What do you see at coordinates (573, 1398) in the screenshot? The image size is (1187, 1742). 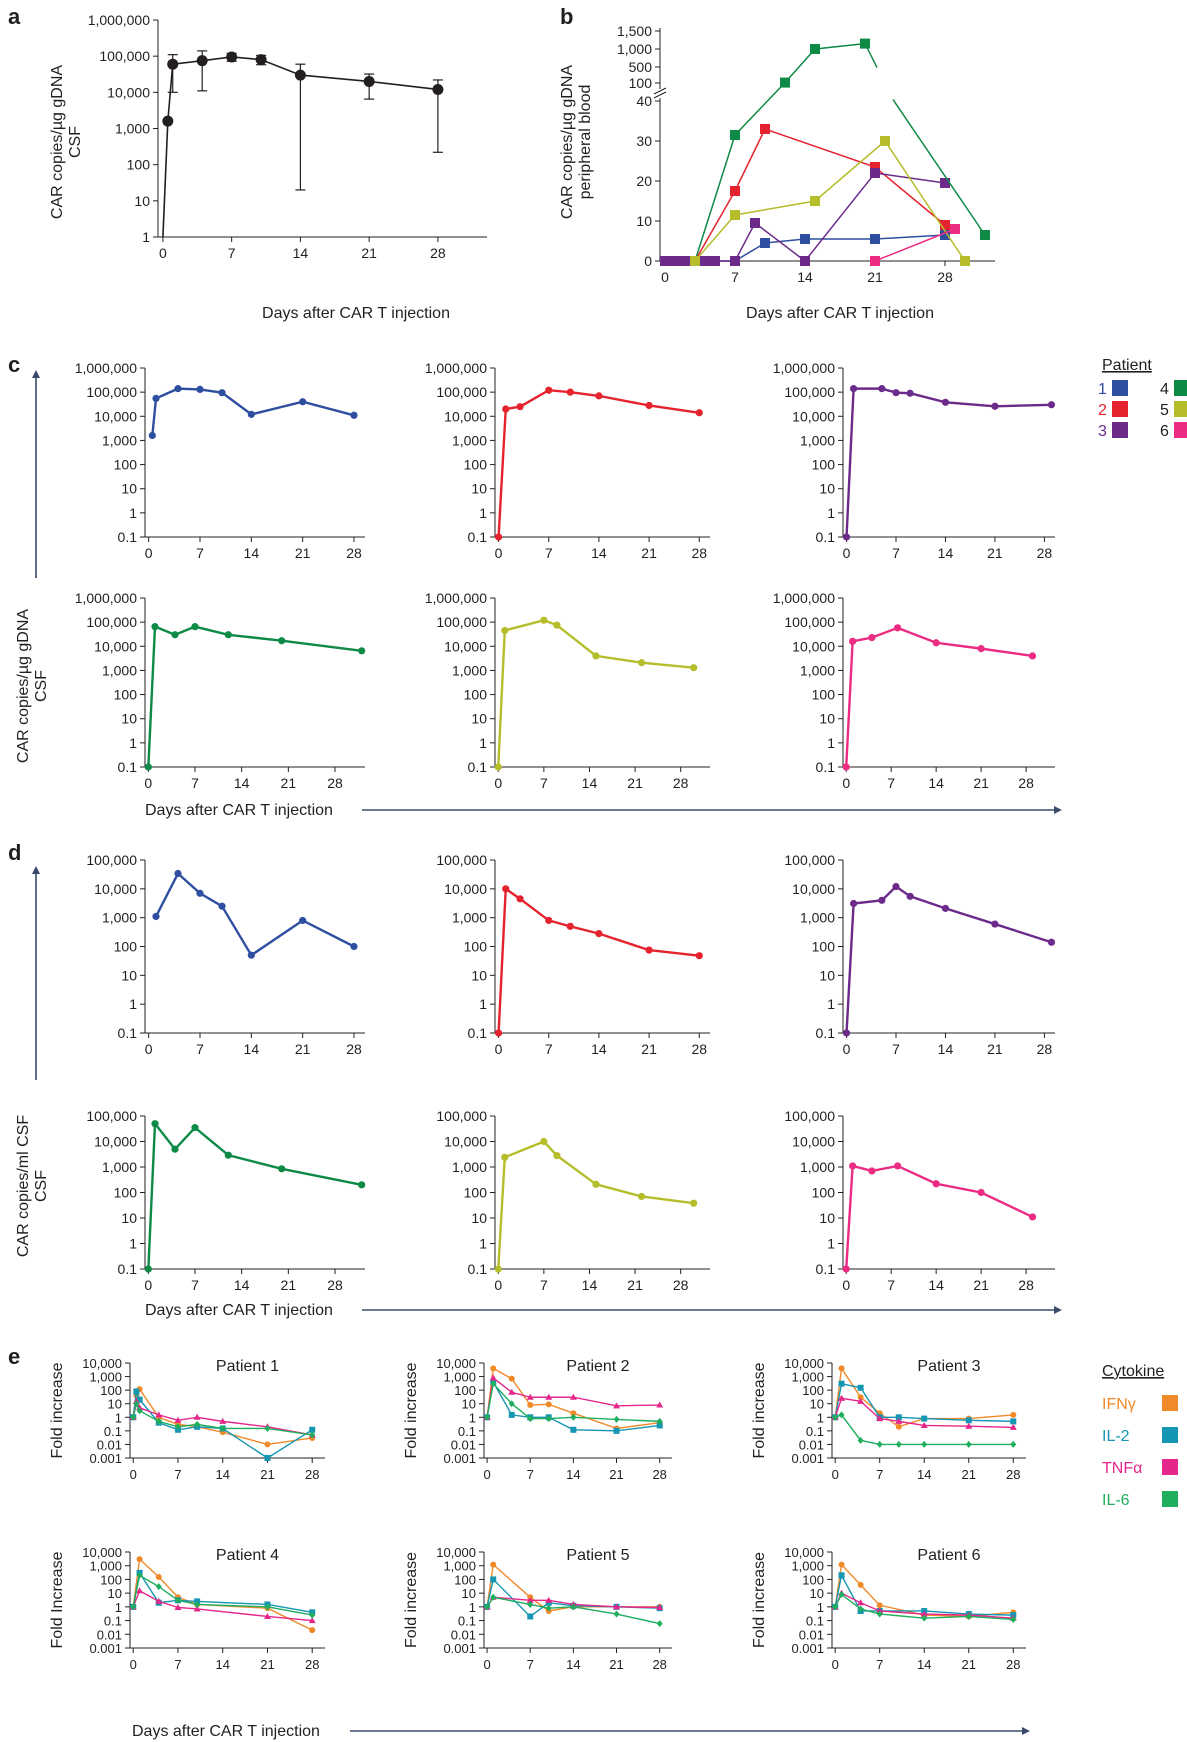 I see `panel-e-p2-line` at bounding box center [573, 1398].